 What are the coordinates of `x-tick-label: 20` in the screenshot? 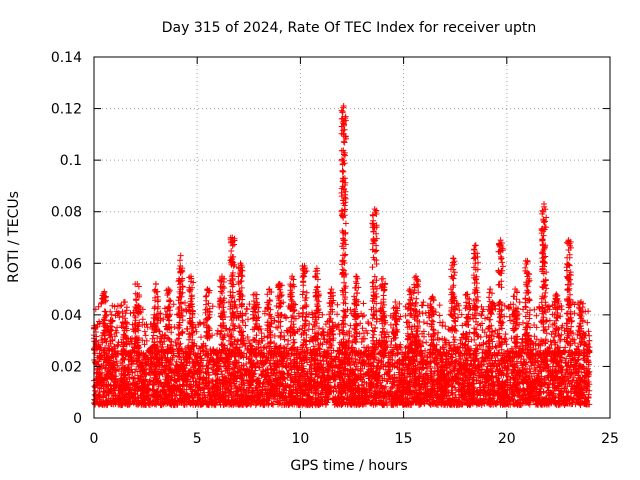 It's located at (507, 439).